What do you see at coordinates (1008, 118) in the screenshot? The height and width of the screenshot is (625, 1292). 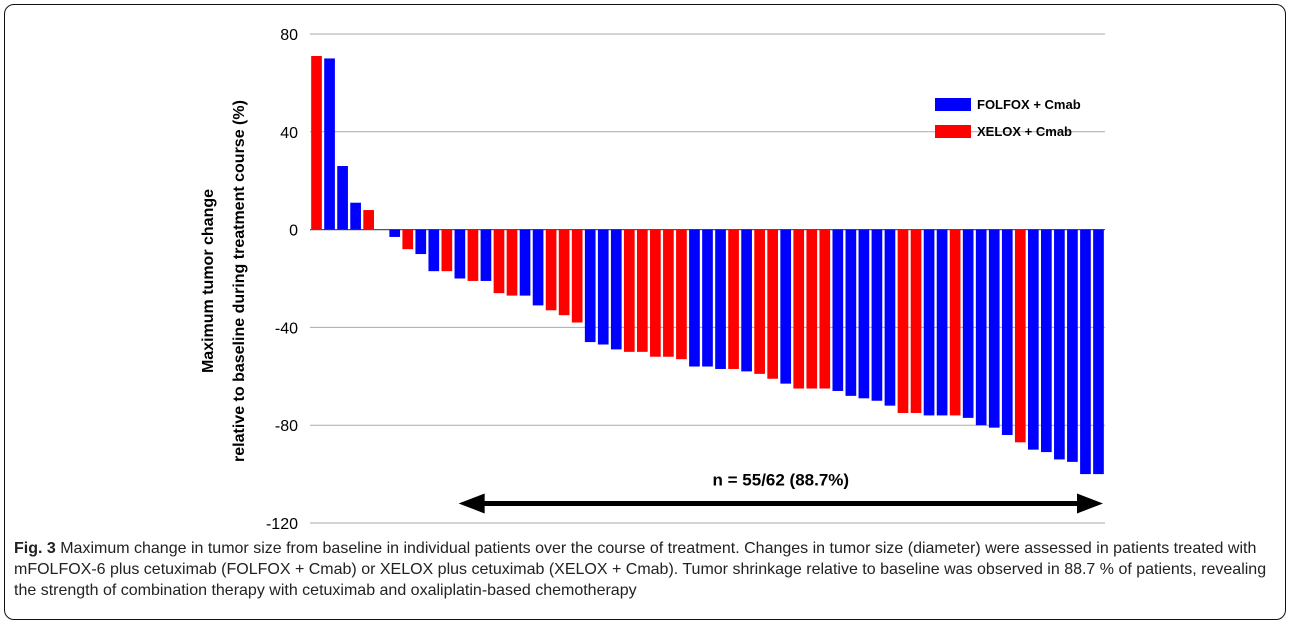 I see `legend: FOLFOX + Cmab XELOX + Cmab` at bounding box center [1008, 118].